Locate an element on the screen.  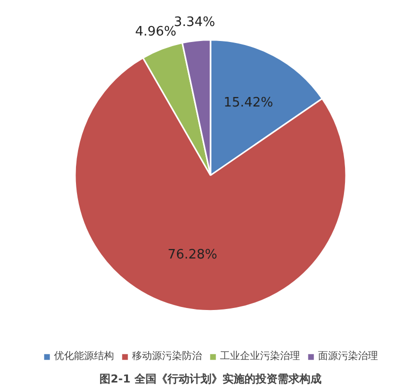
data-label: 15.42% is located at coordinates (249, 103).